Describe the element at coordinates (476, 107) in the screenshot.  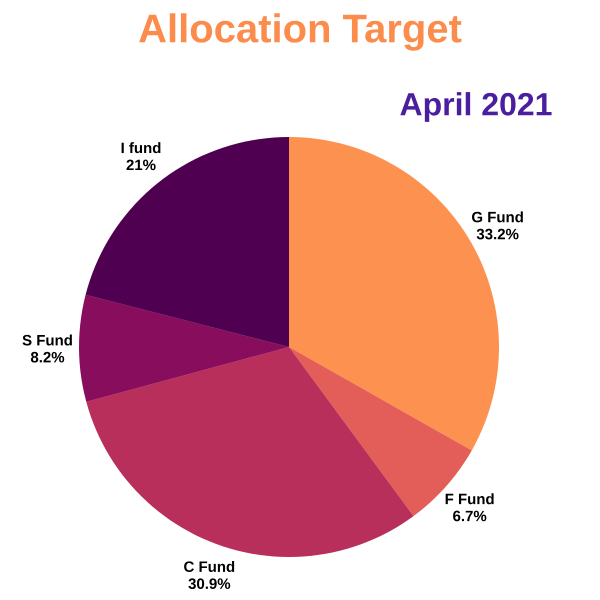
I see `chart-subtitle: April 2021` at that location.